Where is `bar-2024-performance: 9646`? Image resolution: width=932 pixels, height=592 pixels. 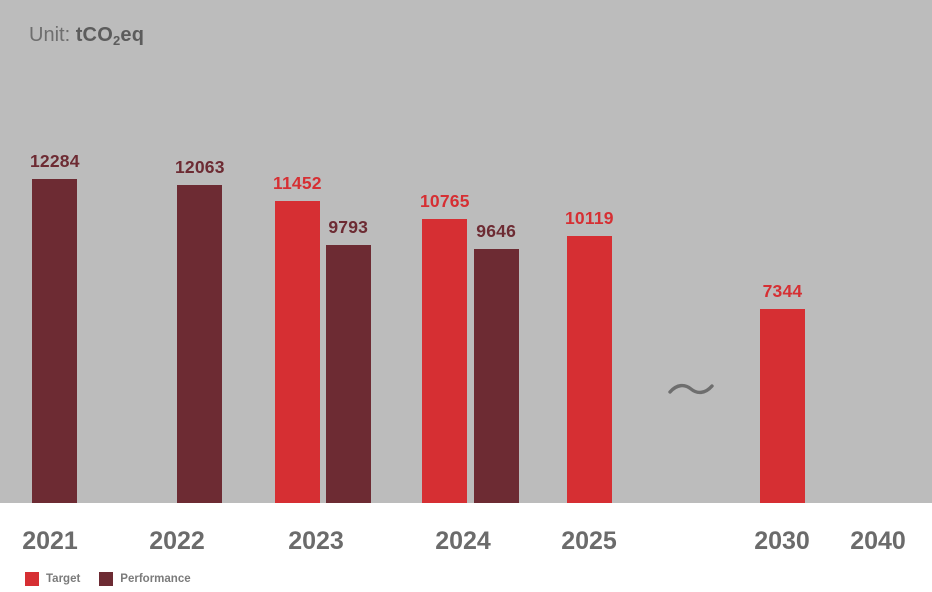
bar-2024-performance: 9646 is located at coordinates (496, 361).